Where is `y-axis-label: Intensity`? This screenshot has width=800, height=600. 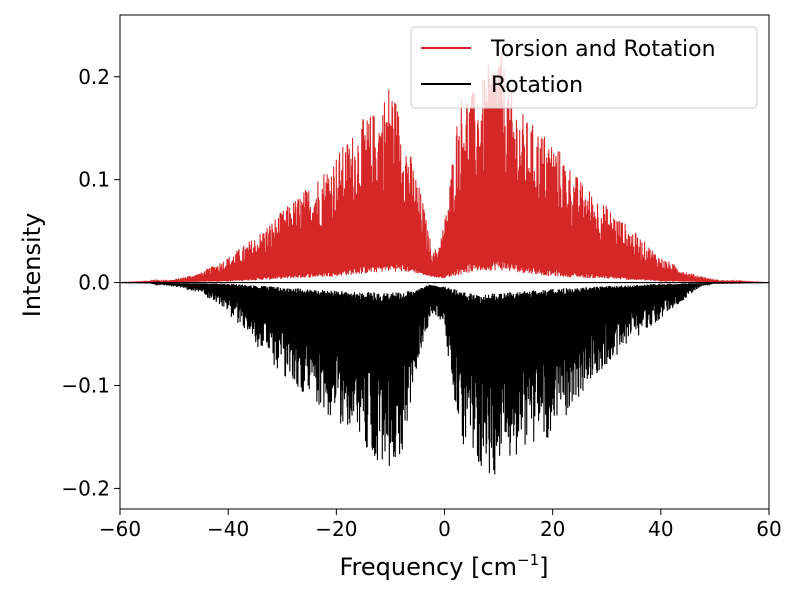 y-axis-label: Intensity is located at coordinates (32, 265).